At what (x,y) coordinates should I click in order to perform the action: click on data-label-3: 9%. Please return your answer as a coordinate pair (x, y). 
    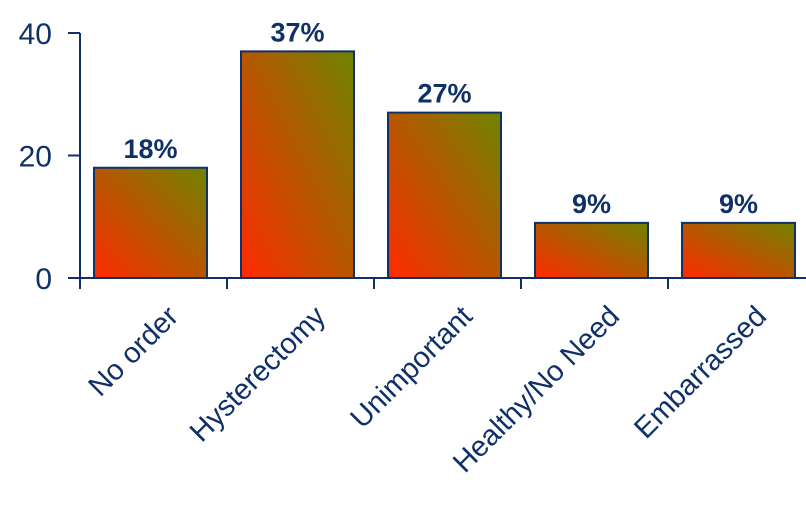
    Looking at the image, I should click on (591, 204).